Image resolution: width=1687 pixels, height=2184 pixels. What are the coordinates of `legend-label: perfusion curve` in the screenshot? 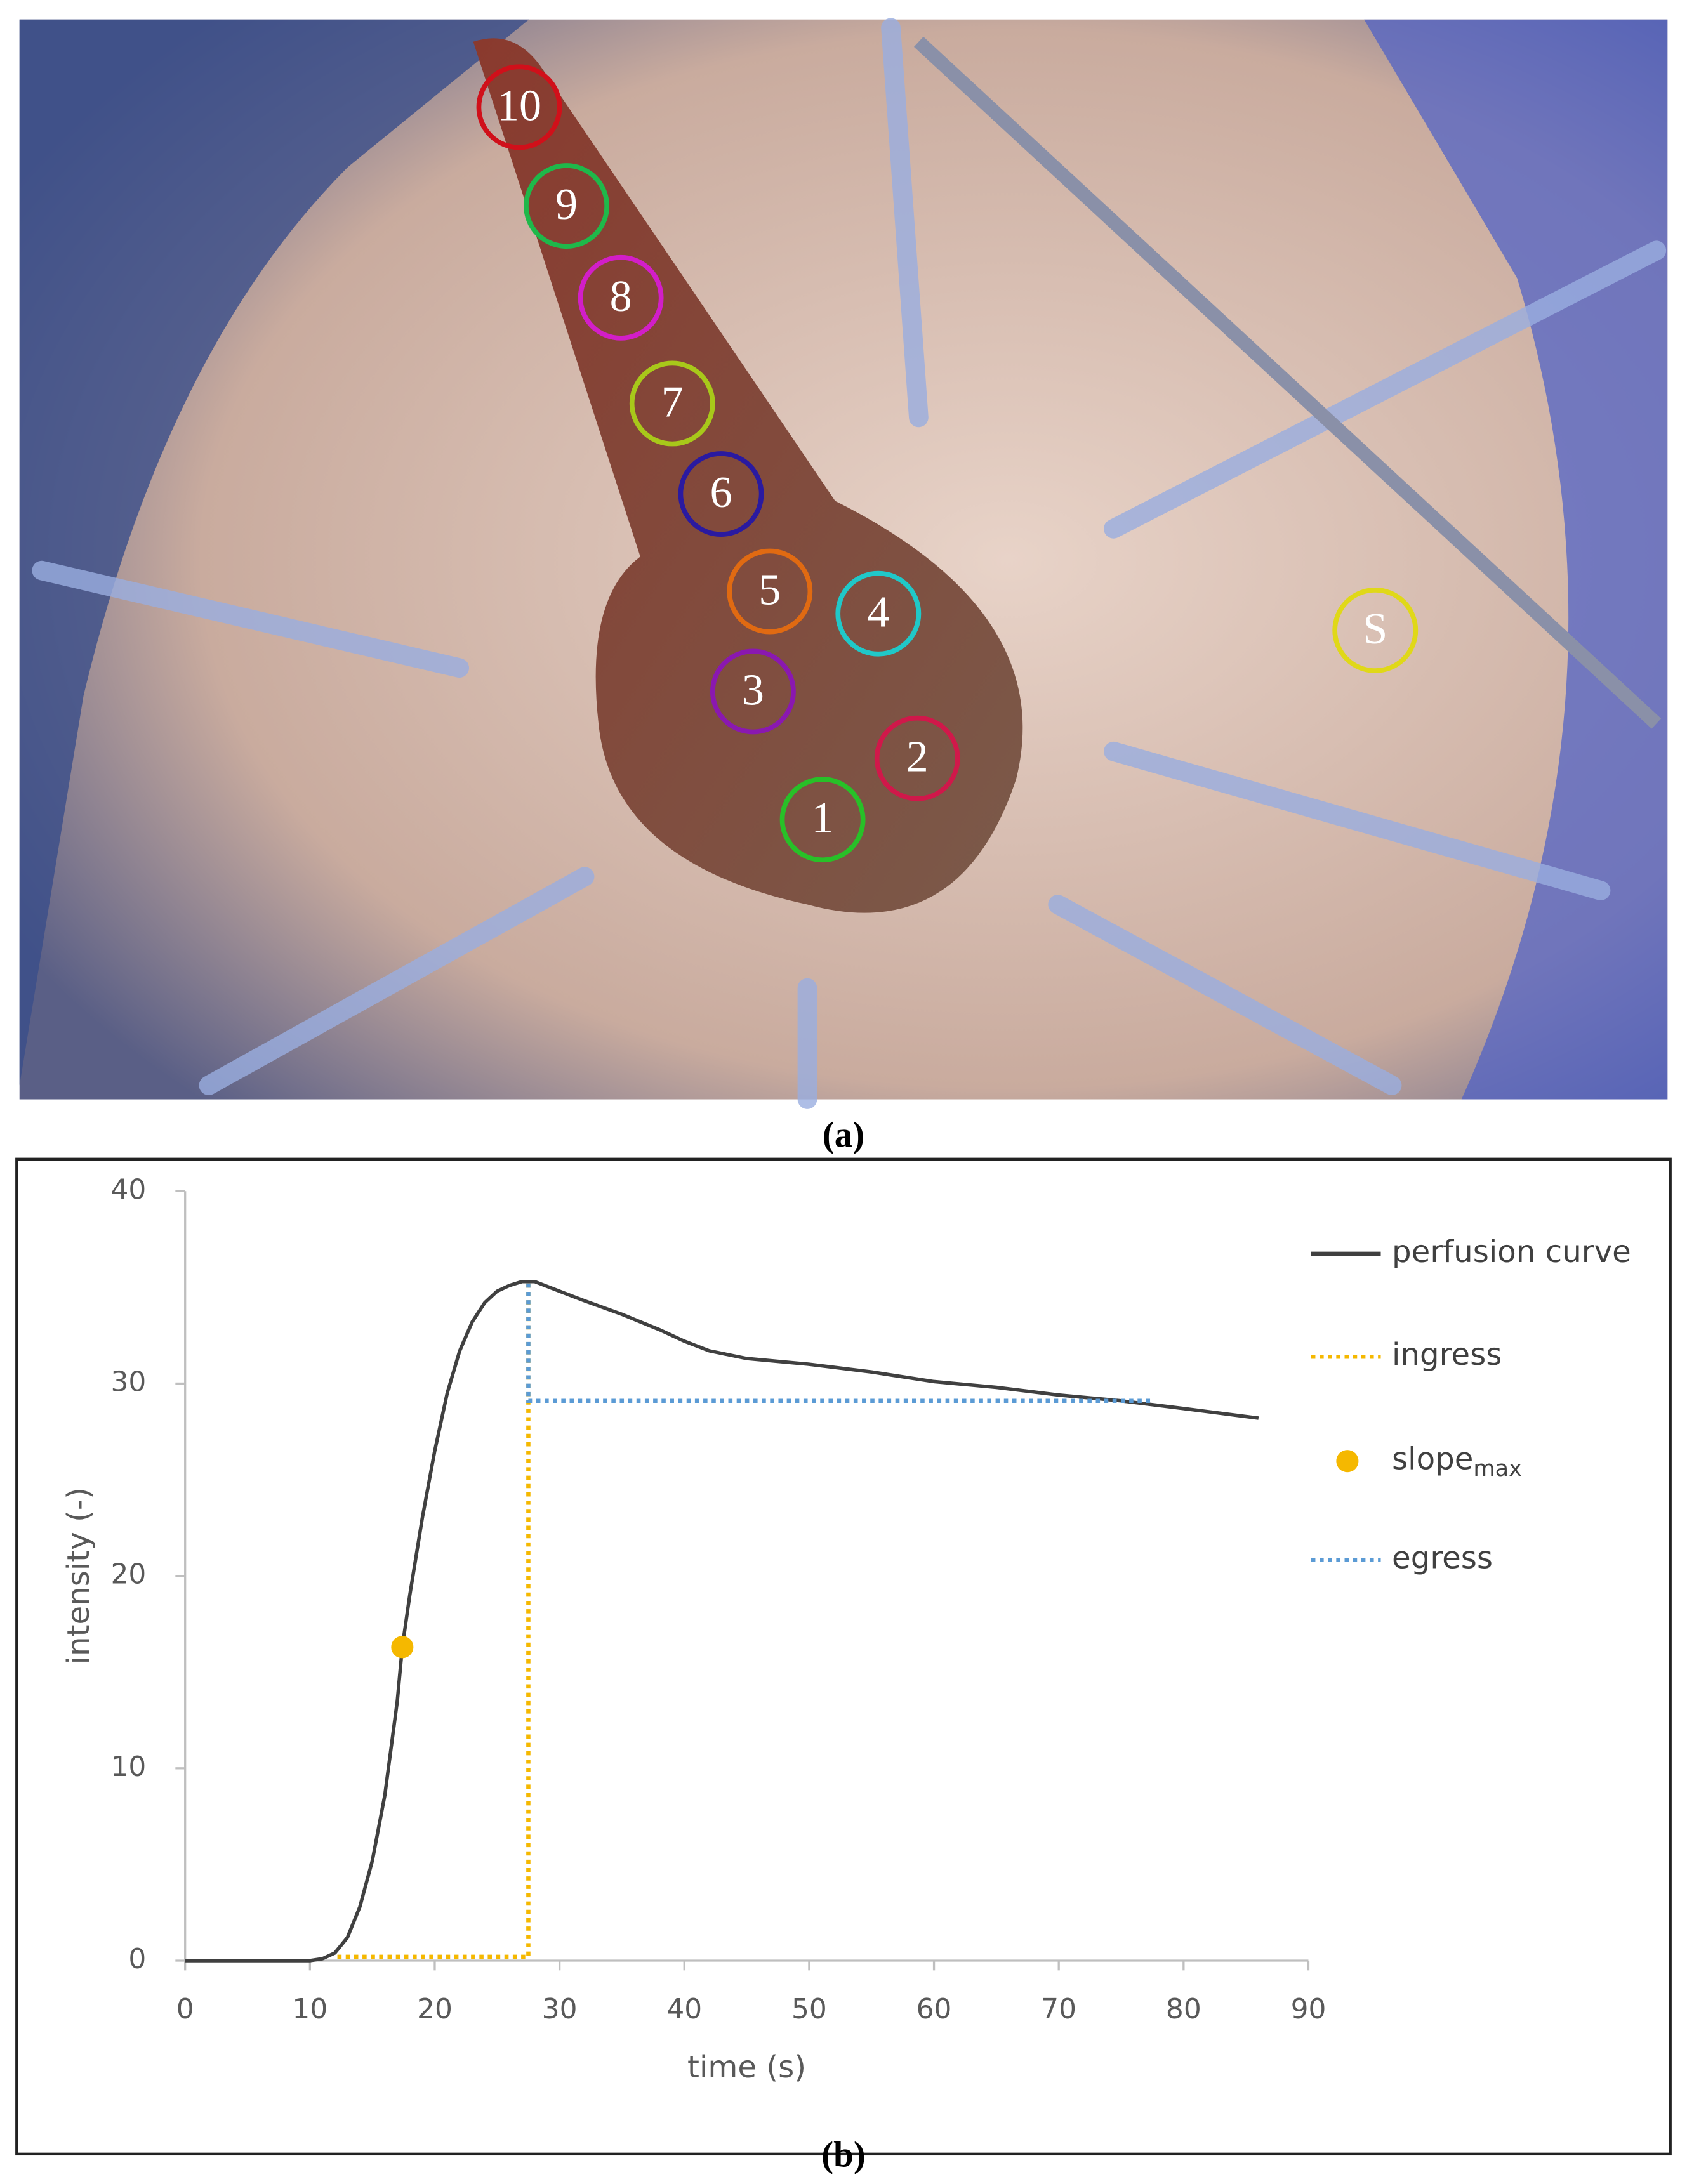 It's located at (1511, 1252).